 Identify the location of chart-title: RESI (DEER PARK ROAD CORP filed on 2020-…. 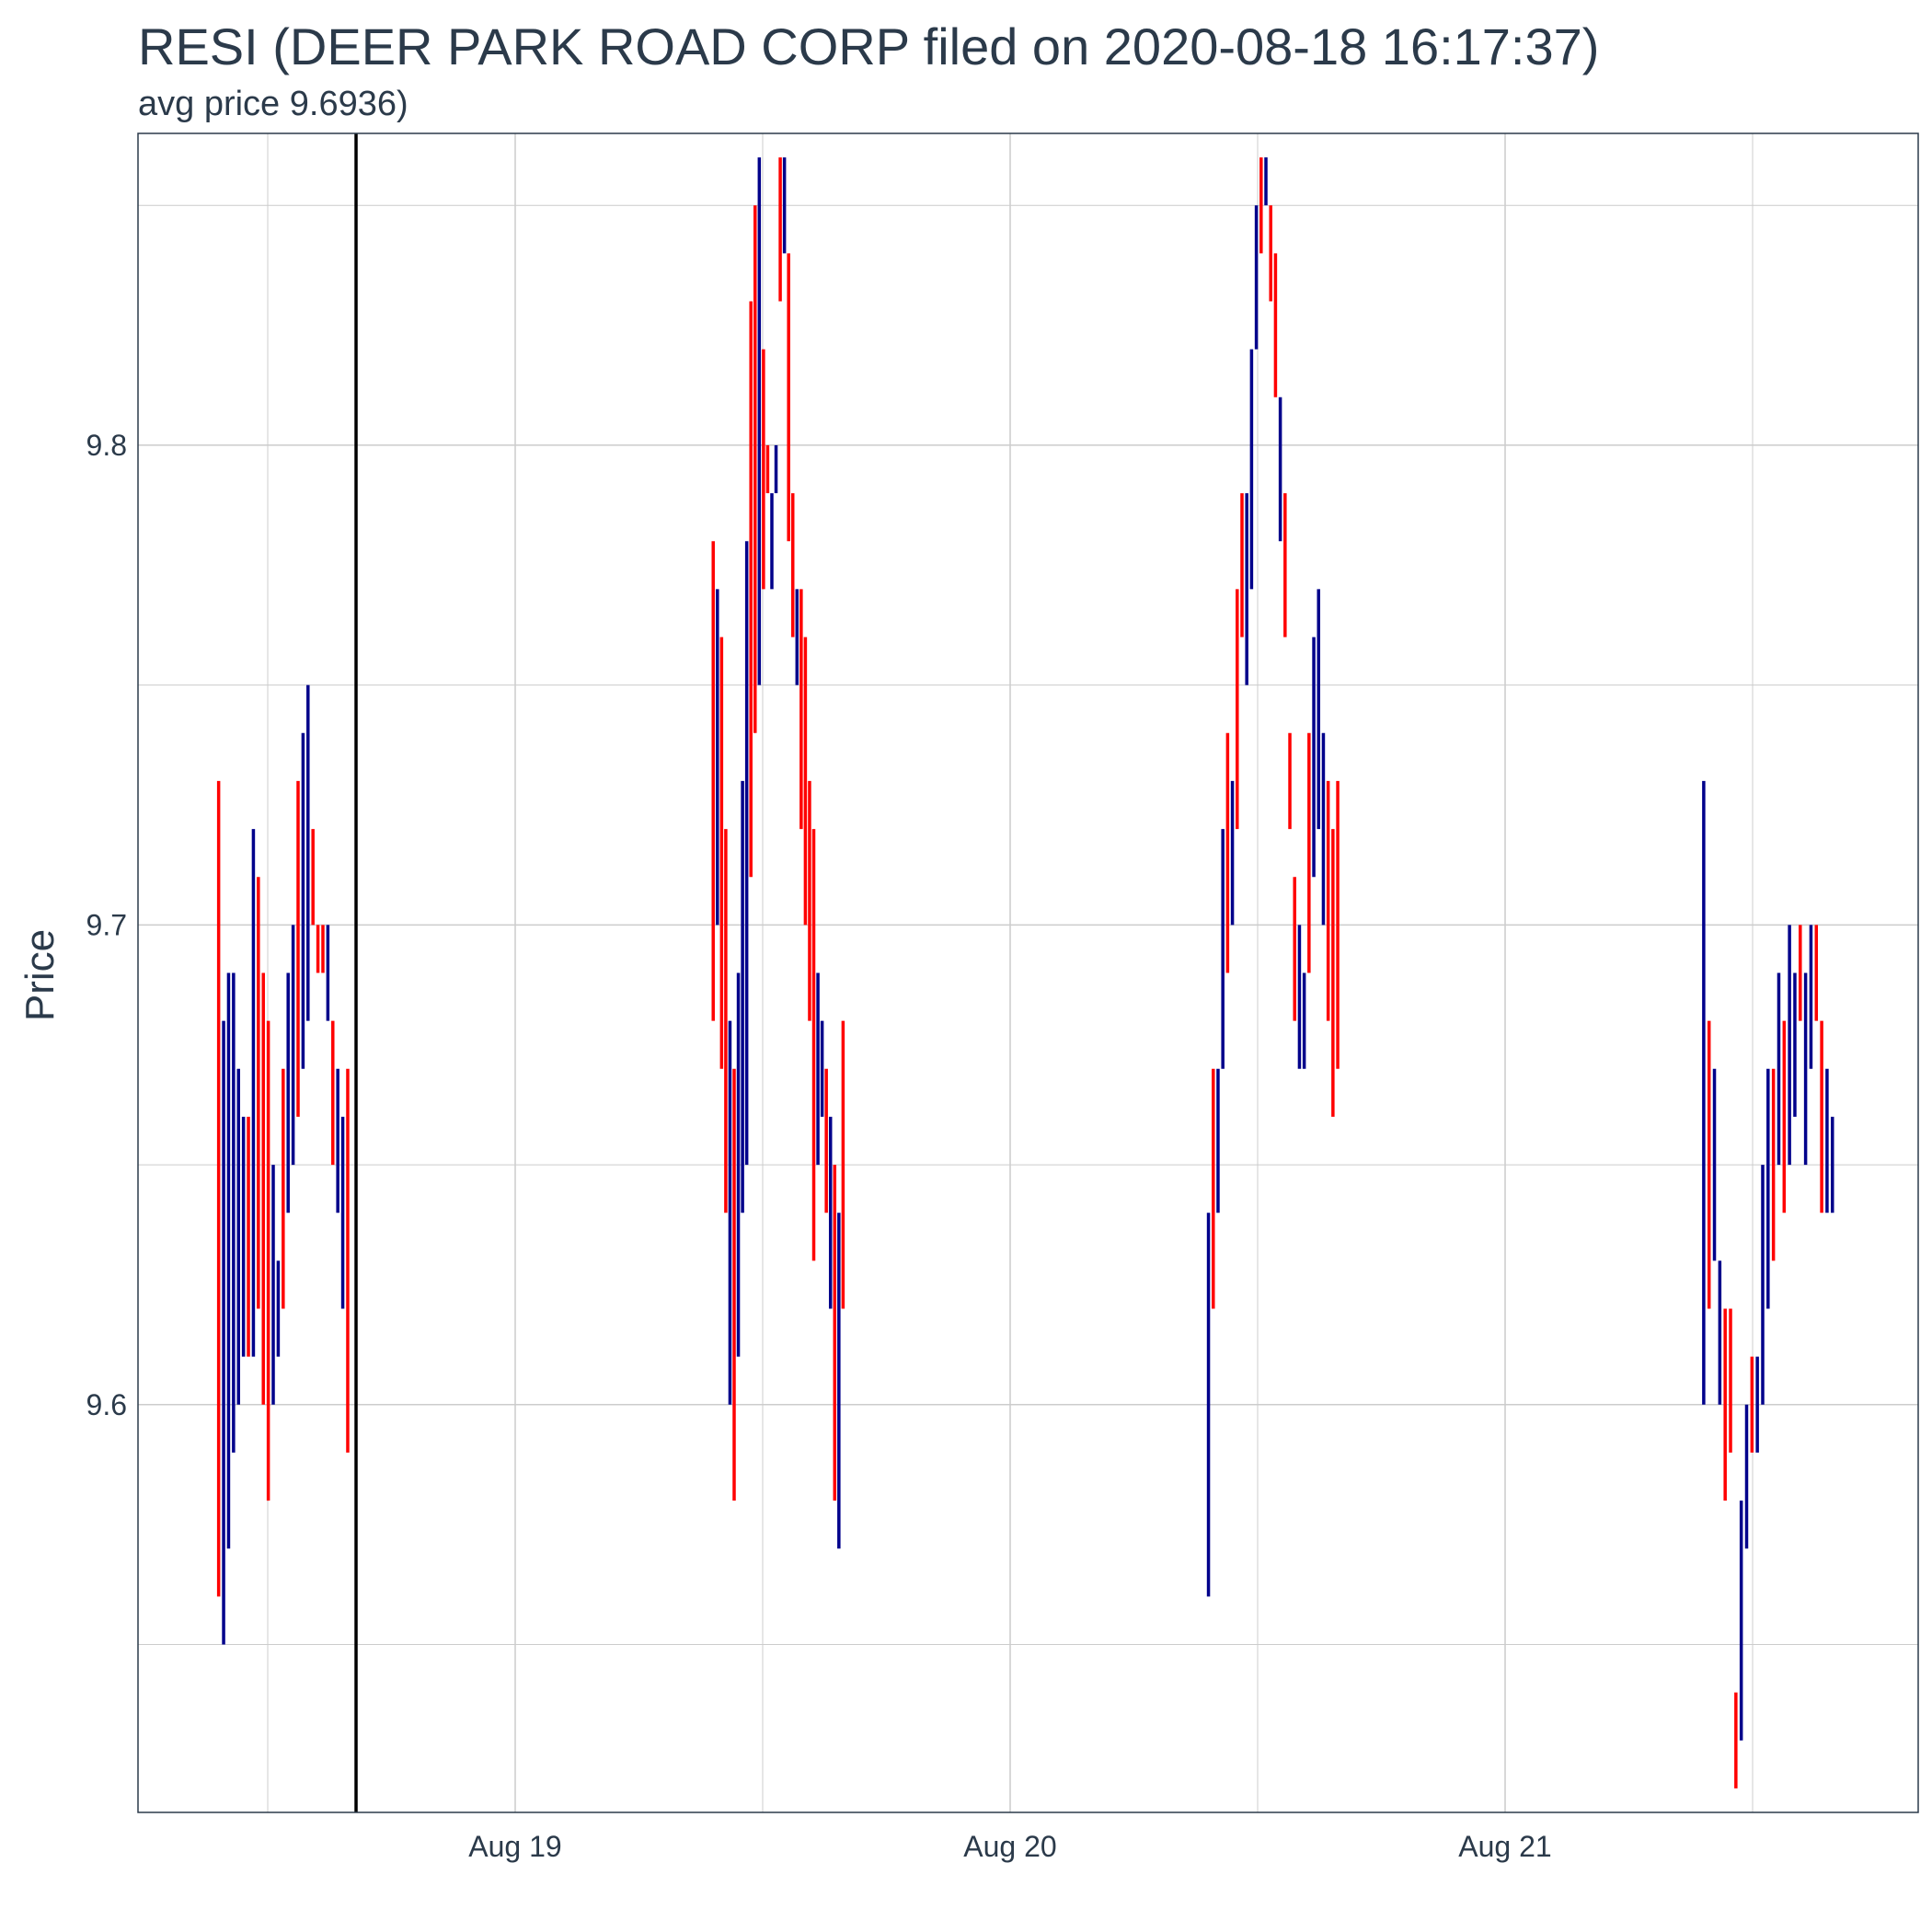
(868, 46).